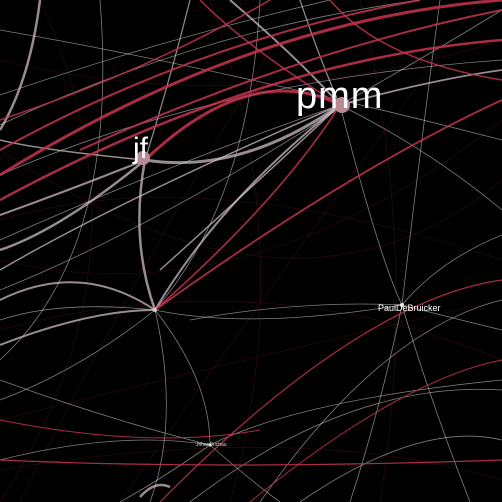 The image size is (502, 502). I want to click on node-label-small: sd, so click(154, 309).